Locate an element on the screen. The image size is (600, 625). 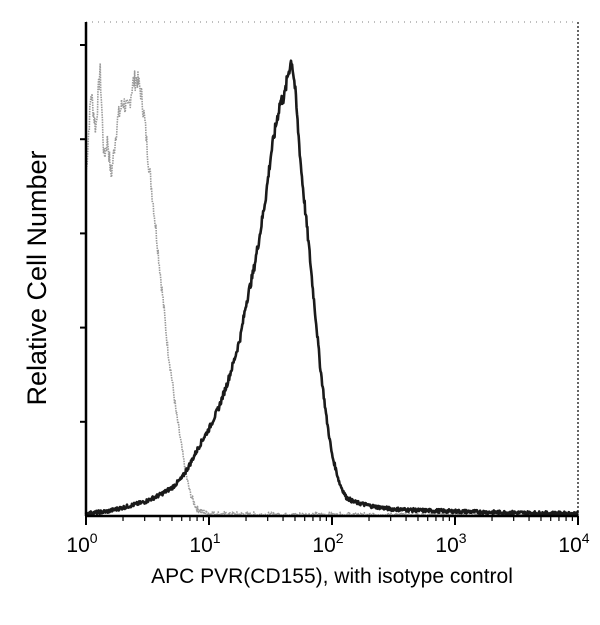
y-axis-title: Relative Cell Number is located at coordinates (37, 277).